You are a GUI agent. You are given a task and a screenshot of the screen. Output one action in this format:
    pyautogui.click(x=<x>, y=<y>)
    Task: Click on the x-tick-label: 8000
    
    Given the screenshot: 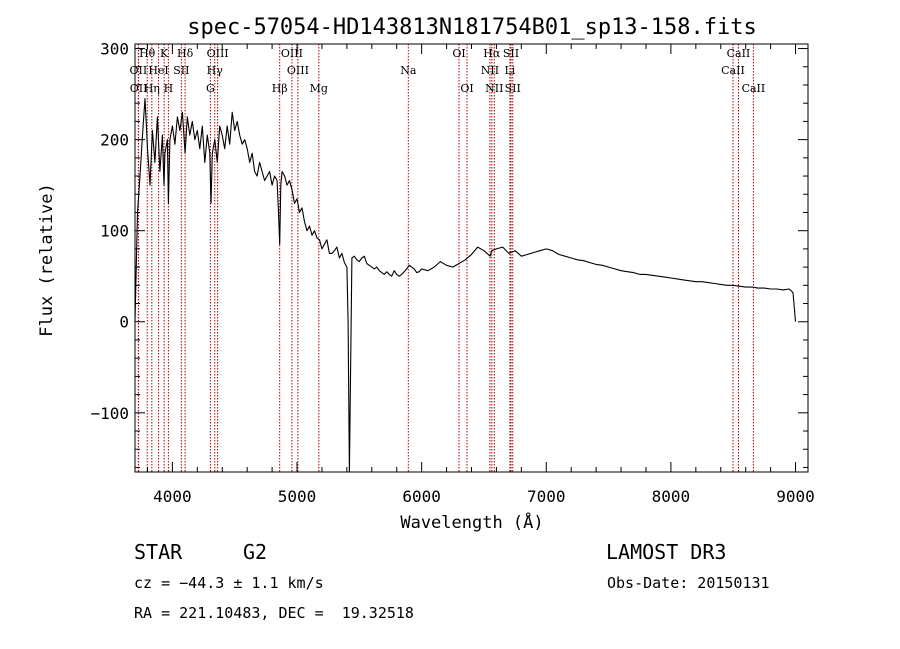 What is the action you would take?
    pyautogui.click(x=671, y=496)
    